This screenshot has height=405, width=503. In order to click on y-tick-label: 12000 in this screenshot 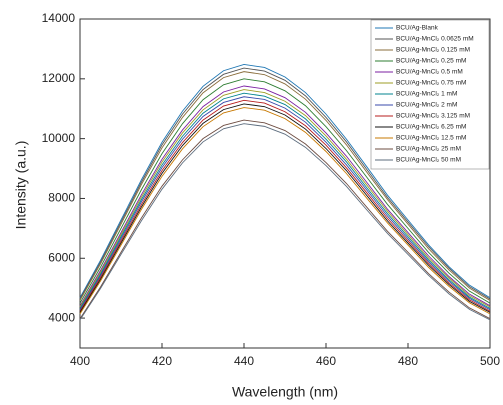, I will do `click(59, 78)`.